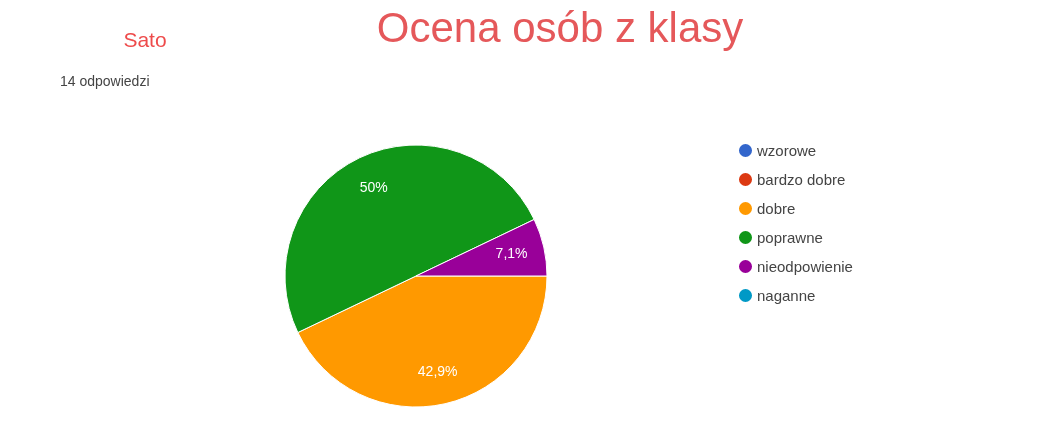 The width and height of the screenshot is (1060, 440). I want to click on legend-label: naganne, so click(786, 295).